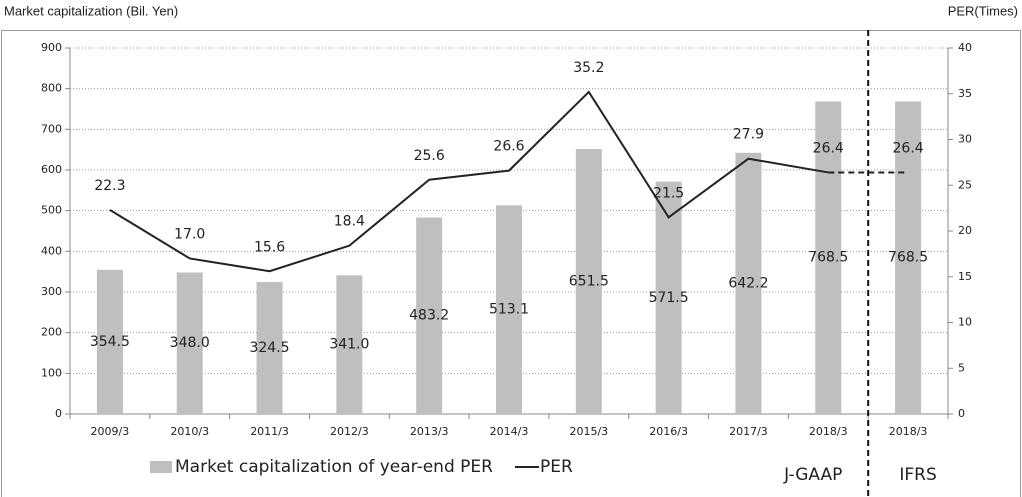 This screenshot has height=497, width=1022. I want to click on line-value-label: 25.6, so click(429, 156).